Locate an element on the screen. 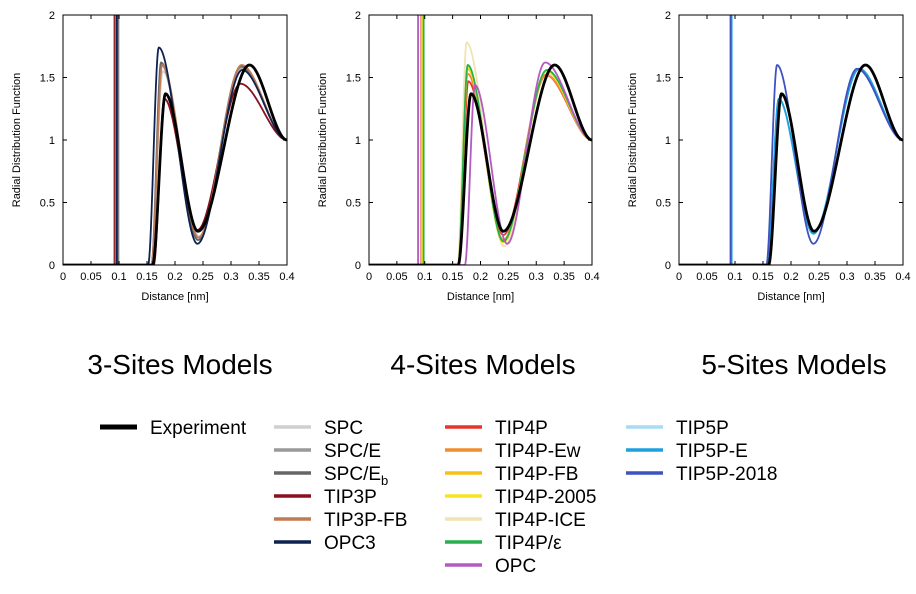 Image resolution: width=916 pixels, height=594 pixels. legend-item-opc3: OPC3 is located at coordinates (325, 543).